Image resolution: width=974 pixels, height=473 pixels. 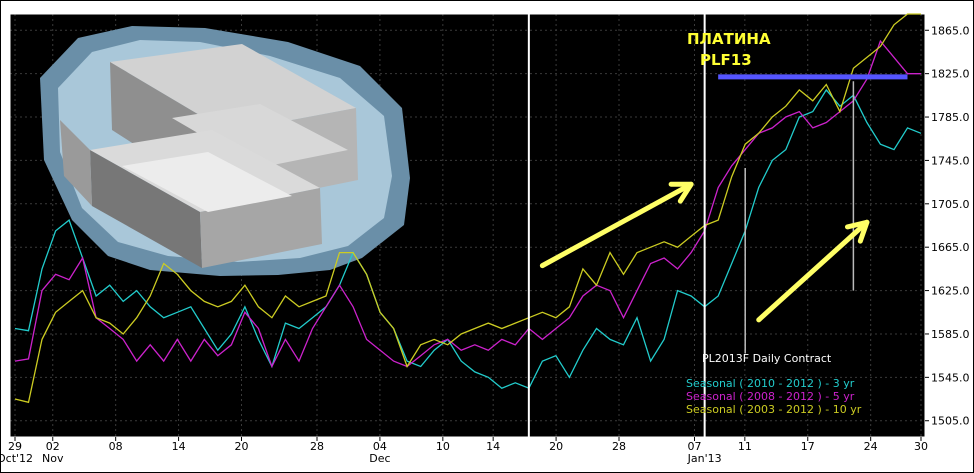 What do you see at coordinates (774, 409) in the screenshot?
I see `legend-entry-10yr: Seasonal ( 2003 - 2012 ) - 10 yr` at bounding box center [774, 409].